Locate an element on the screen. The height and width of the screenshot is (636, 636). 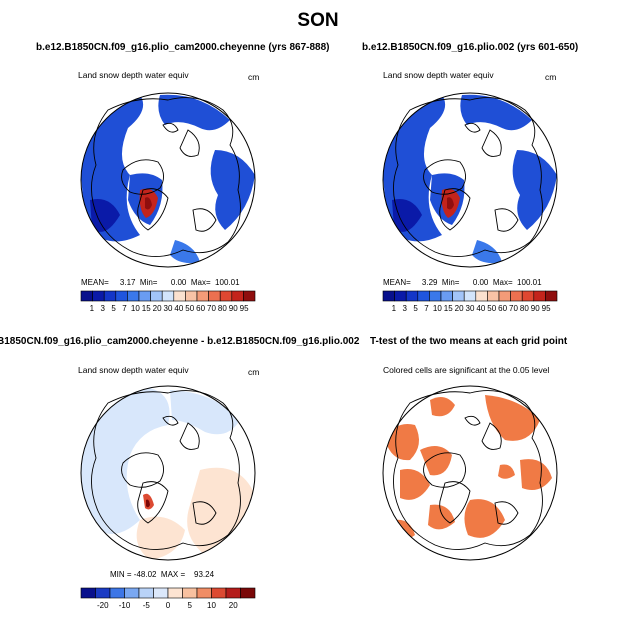
panel-3-colorbar-tick-label: 0 is located at coordinates (168, 605).